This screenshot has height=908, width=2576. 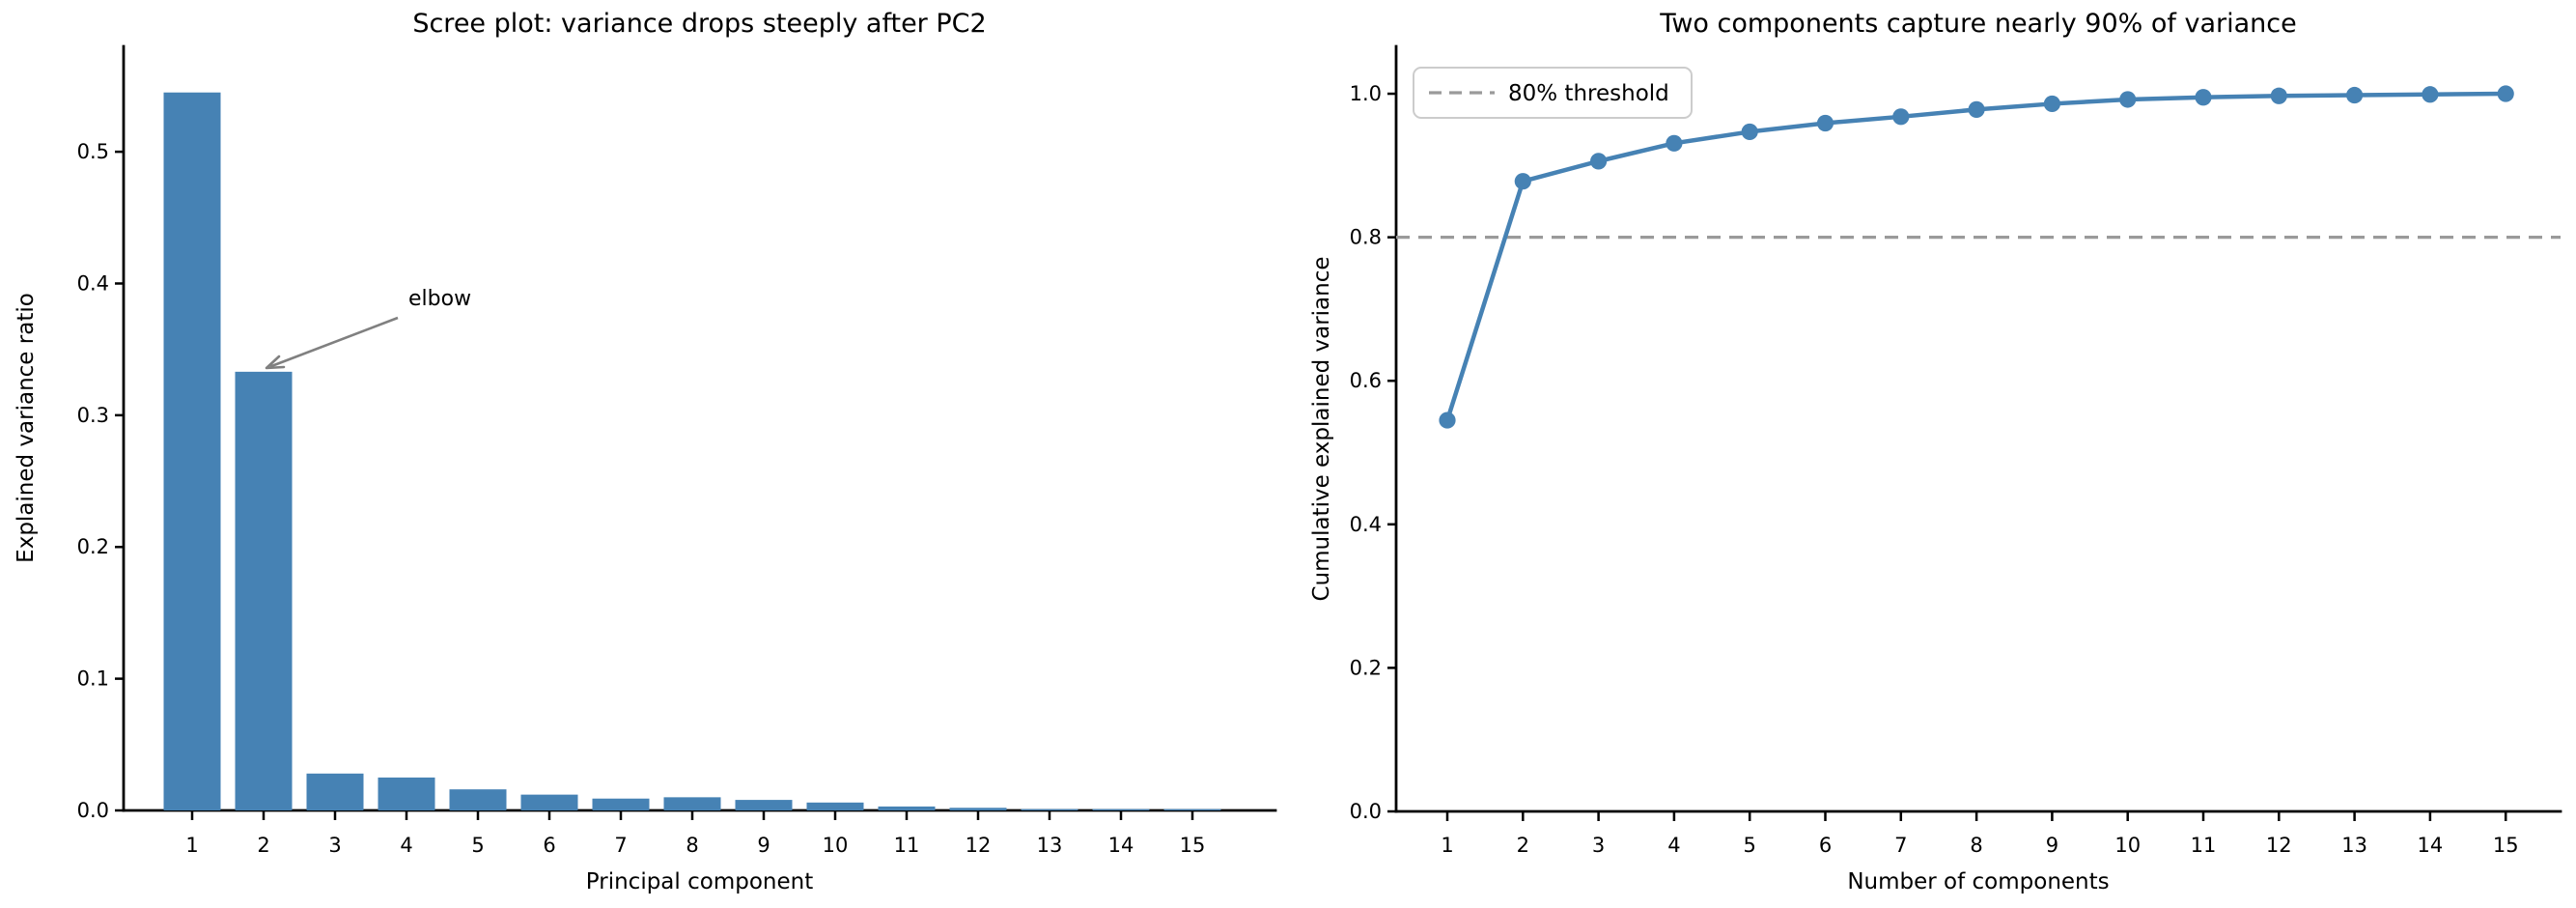 What do you see at coordinates (275, 362) in the screenshot?
I see `elbow-annotation-arrowhead` at bounding box center [275, 362].